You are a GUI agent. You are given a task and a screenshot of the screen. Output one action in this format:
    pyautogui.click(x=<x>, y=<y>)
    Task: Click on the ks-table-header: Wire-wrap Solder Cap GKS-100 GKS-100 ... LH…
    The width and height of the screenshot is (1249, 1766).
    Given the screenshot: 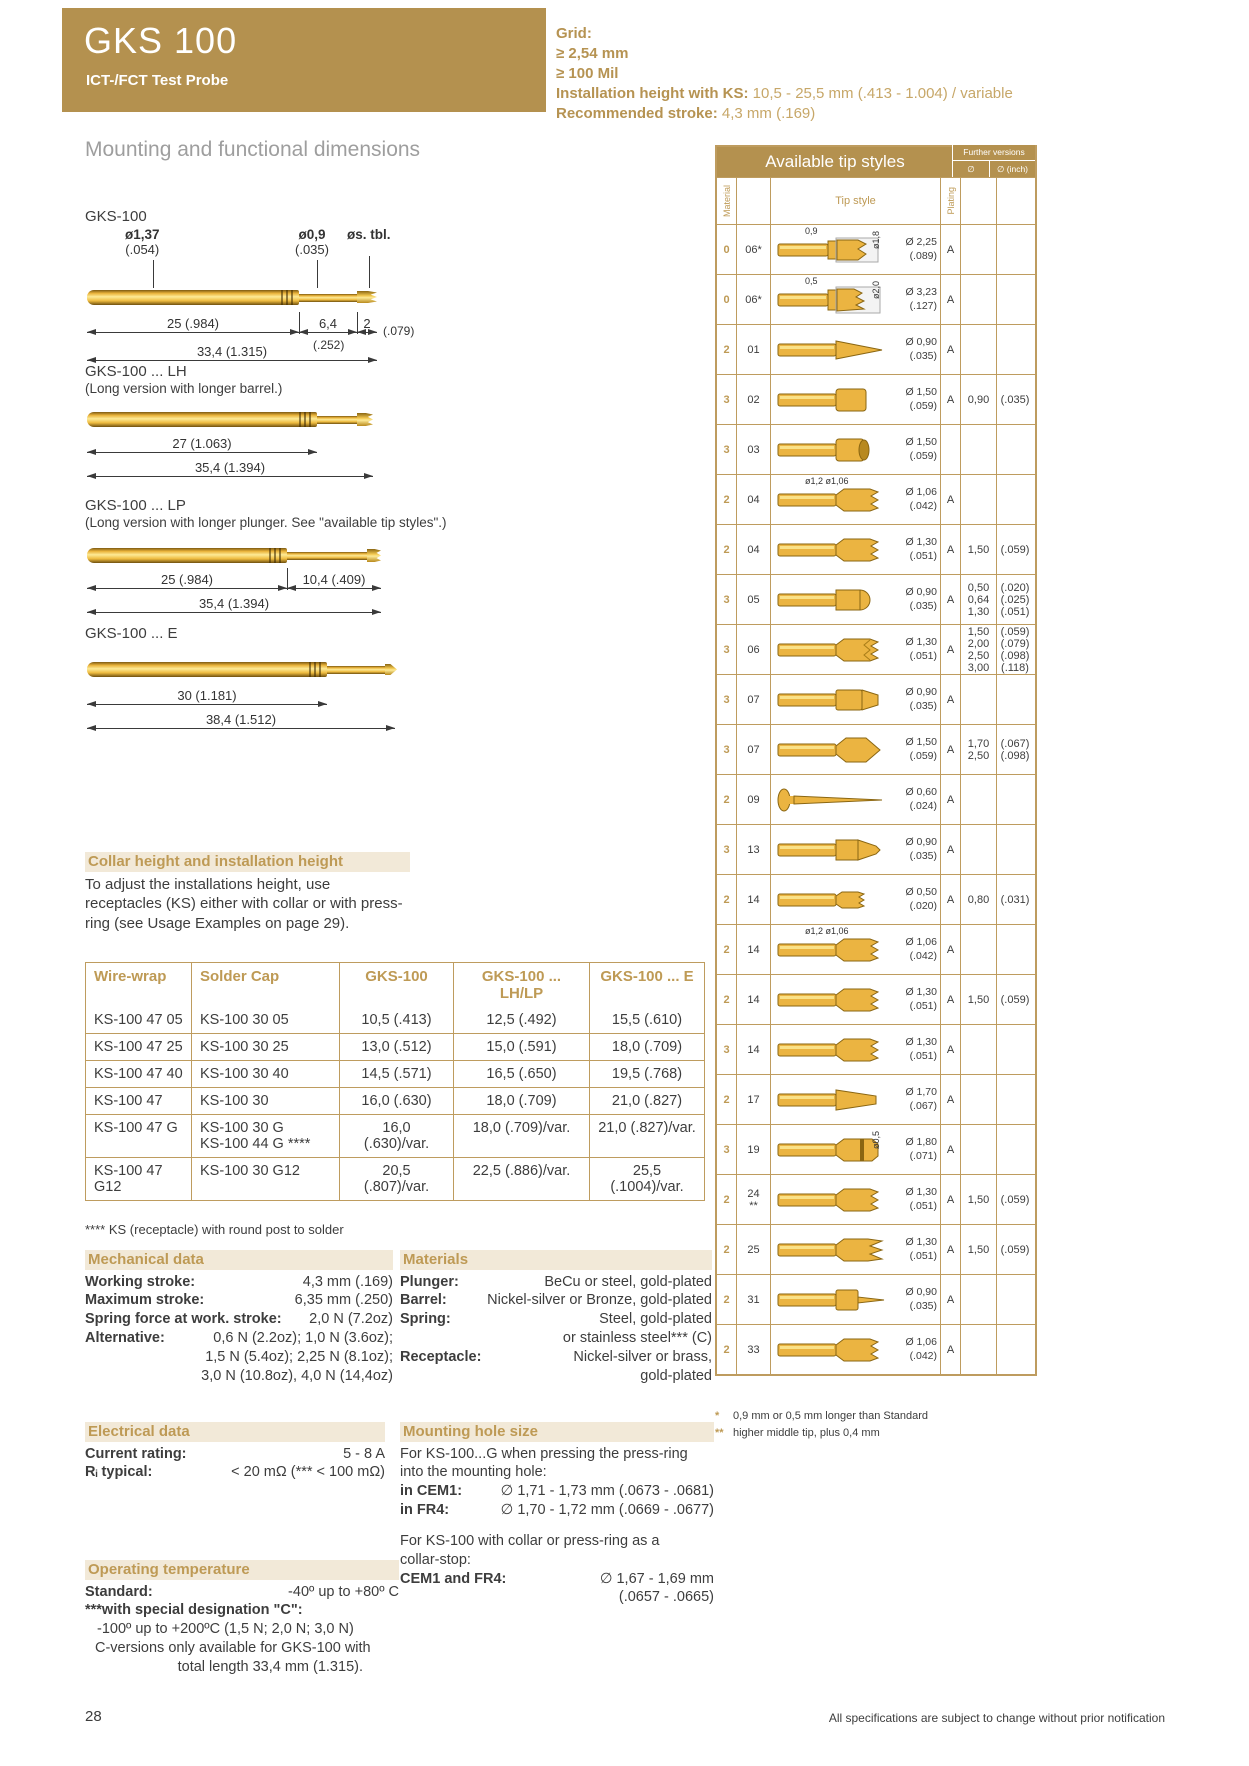 What is the action you would take?
    pyautogui.click(x=395, y=985)
    